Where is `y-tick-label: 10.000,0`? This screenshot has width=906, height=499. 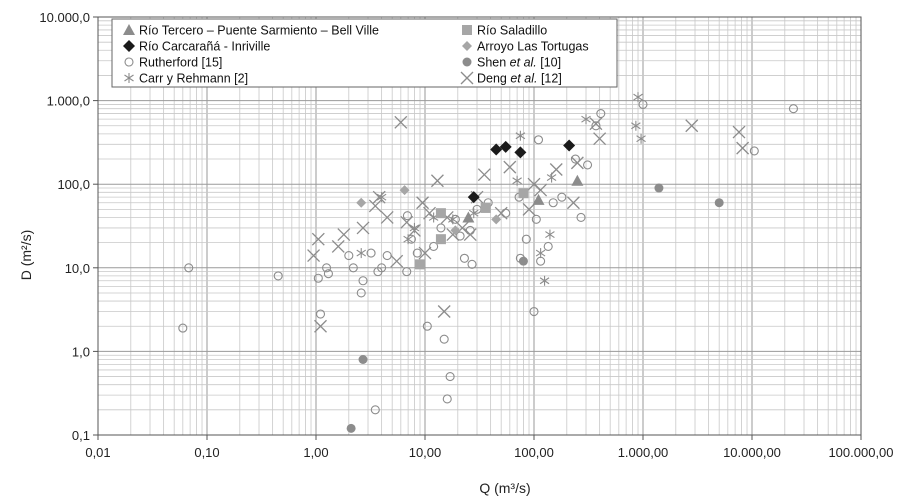 y-tick-label: 10.000,0 is located at coordinates (64, 17).